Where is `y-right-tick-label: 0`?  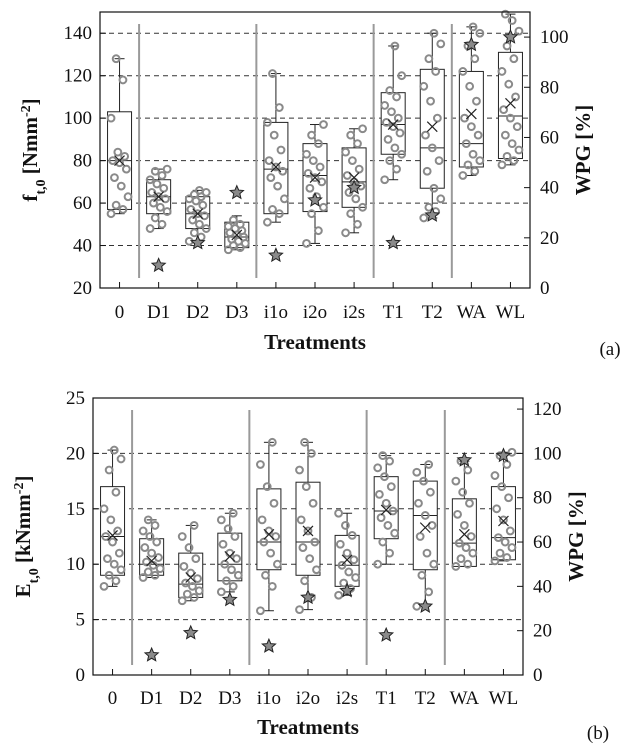 y-right-tick-label: 0 is located at coordinates (545, 288).